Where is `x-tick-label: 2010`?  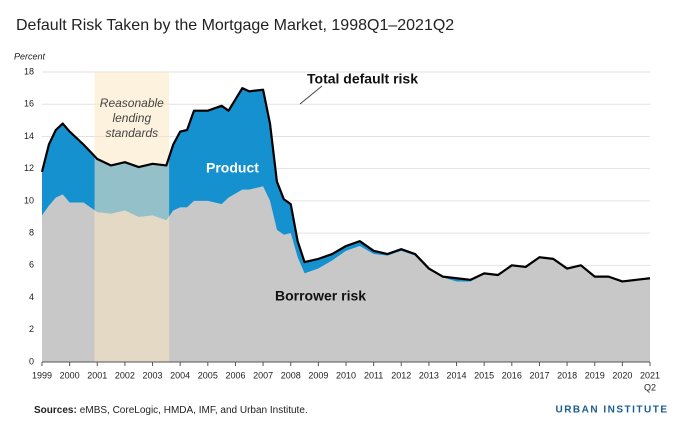
x-tick-label: 2010 is located at coordinates (346, 375).